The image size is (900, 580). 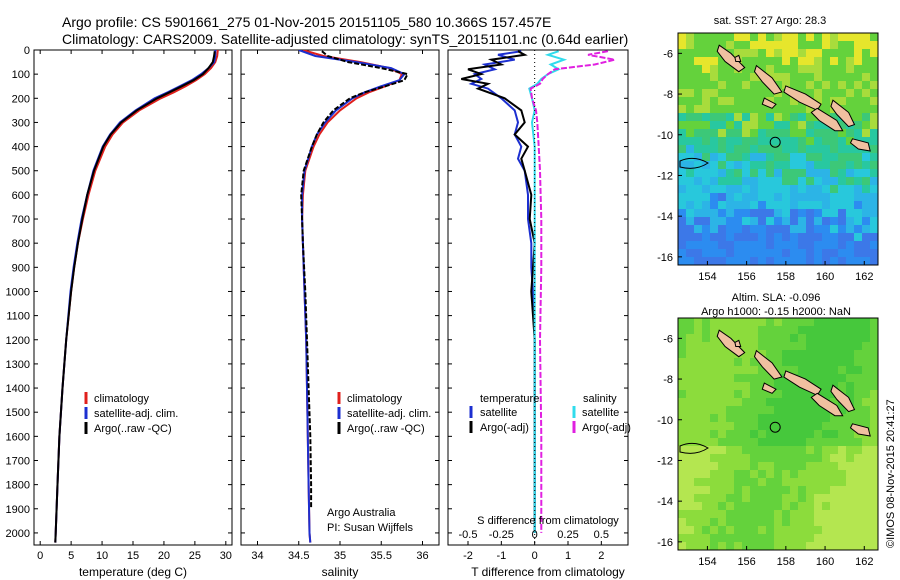 What do you see at coordinates (21, 172) in the screenshot?
I see `y-tick-label: 500` at bounding box center [21, 172].